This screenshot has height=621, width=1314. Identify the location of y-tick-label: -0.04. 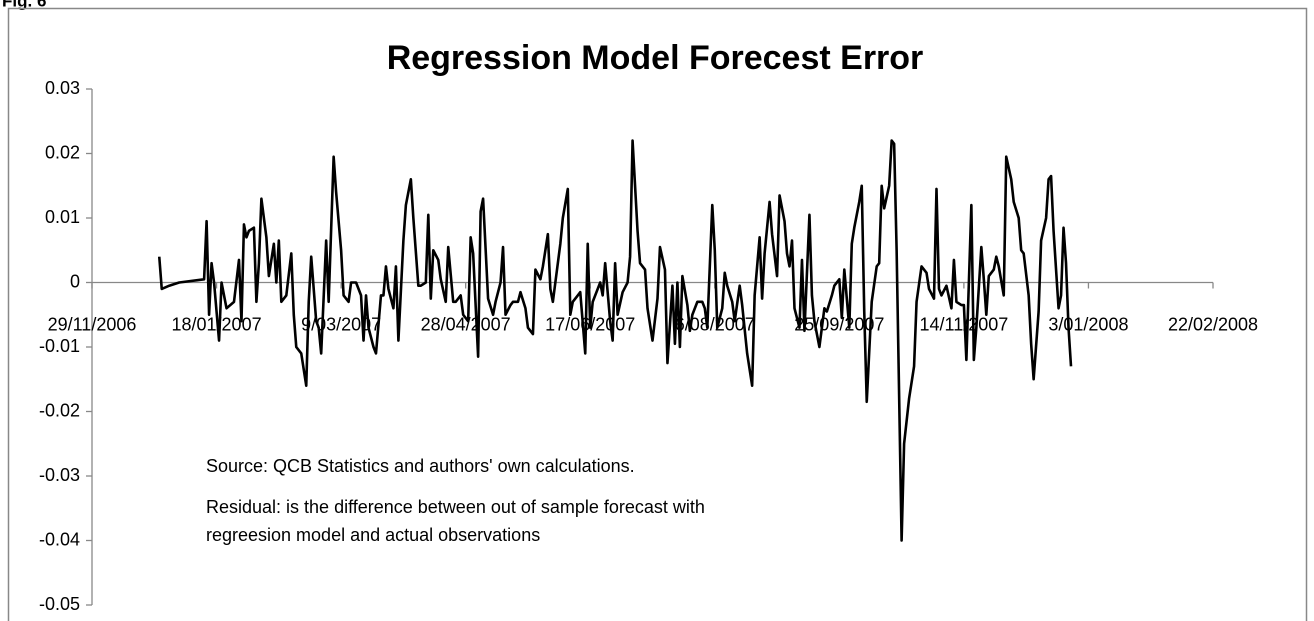
(59, 539).